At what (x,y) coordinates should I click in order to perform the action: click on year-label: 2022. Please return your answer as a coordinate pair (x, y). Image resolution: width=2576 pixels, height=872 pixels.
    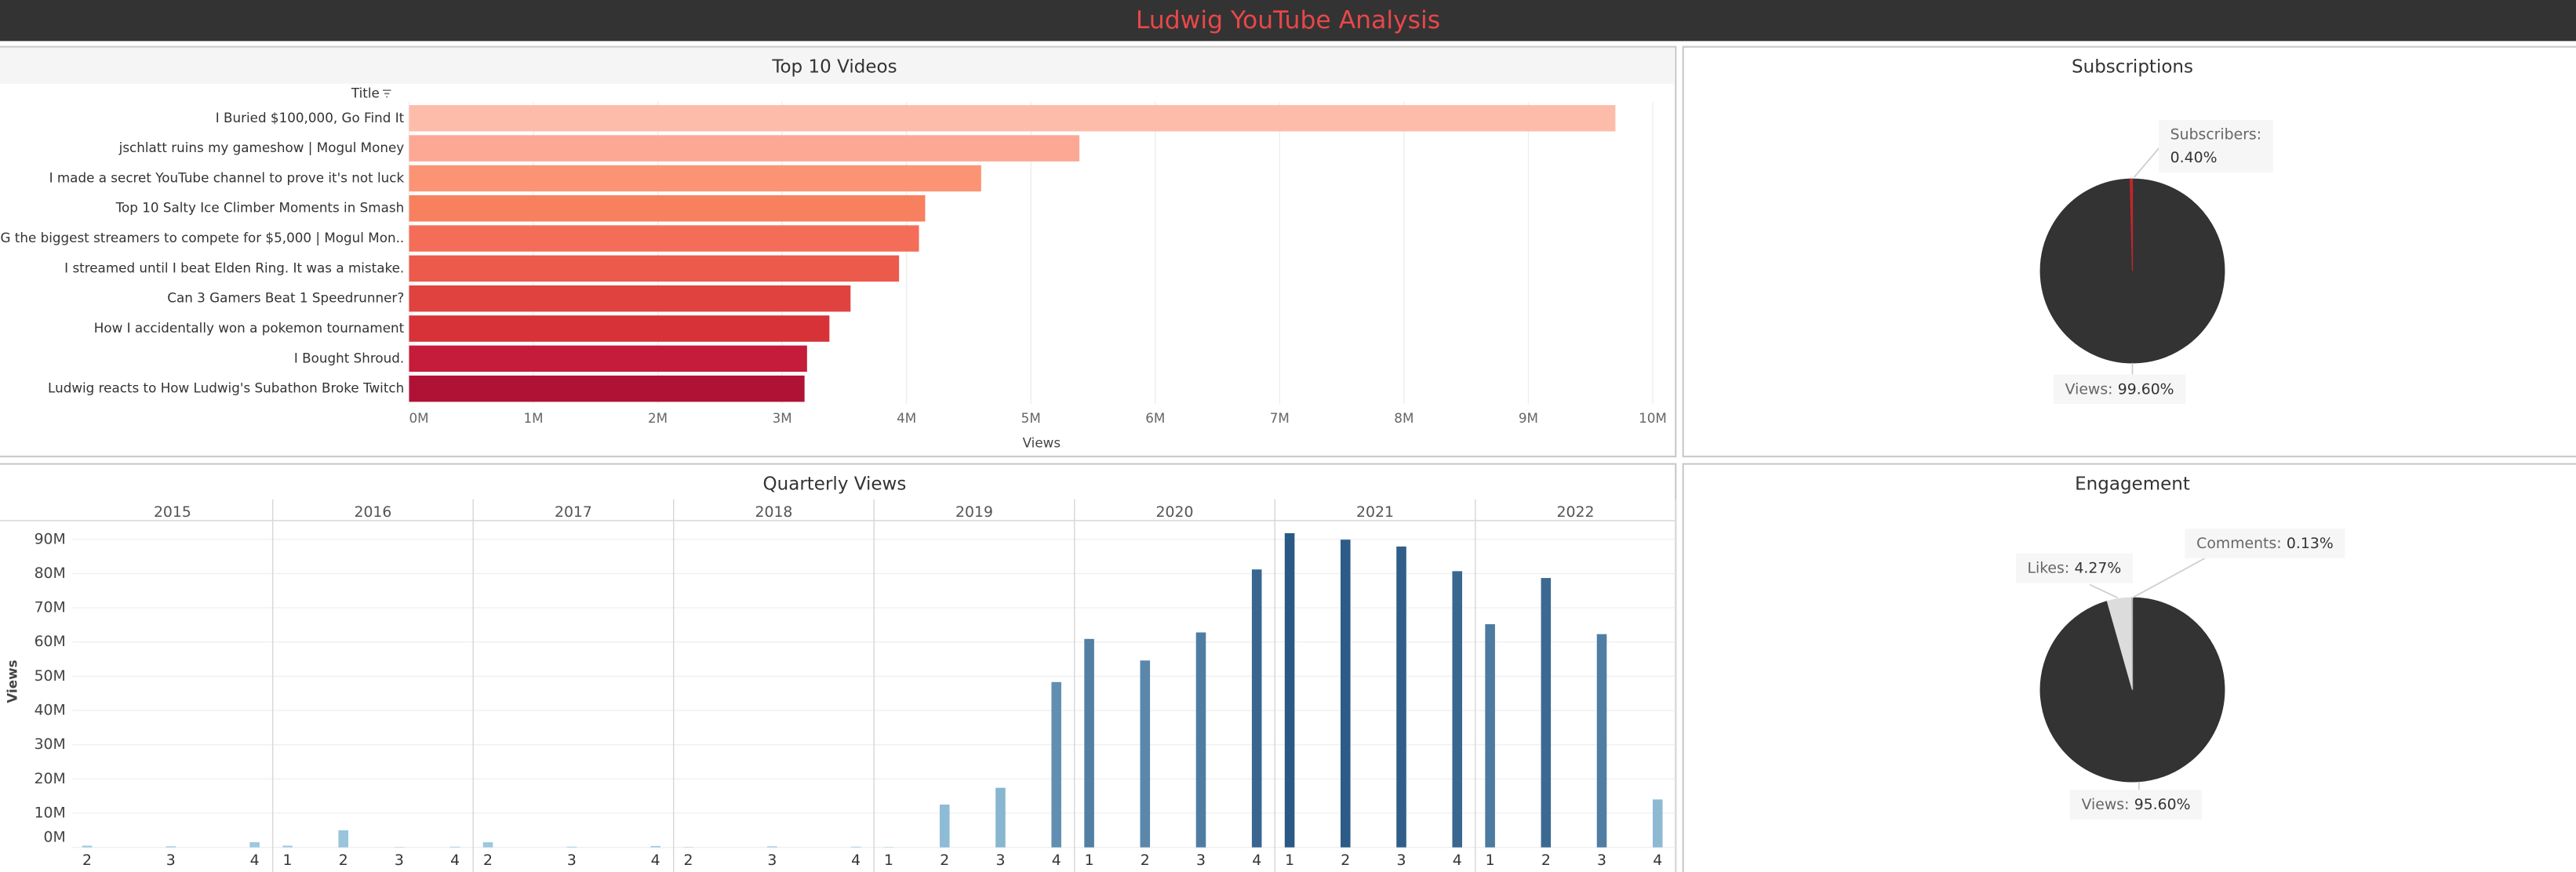
    Looking at the image, I should click on (1576, 512).